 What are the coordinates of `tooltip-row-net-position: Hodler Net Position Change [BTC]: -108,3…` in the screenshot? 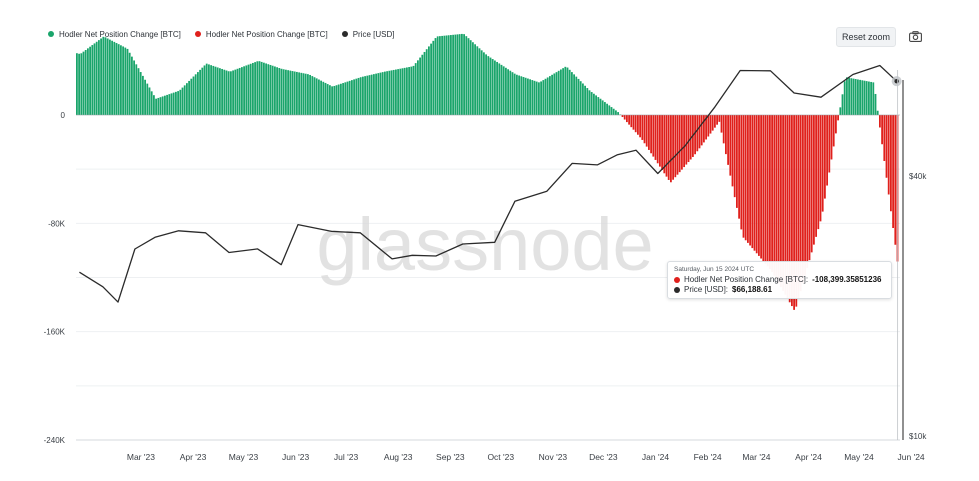 It's located at (779, 280).